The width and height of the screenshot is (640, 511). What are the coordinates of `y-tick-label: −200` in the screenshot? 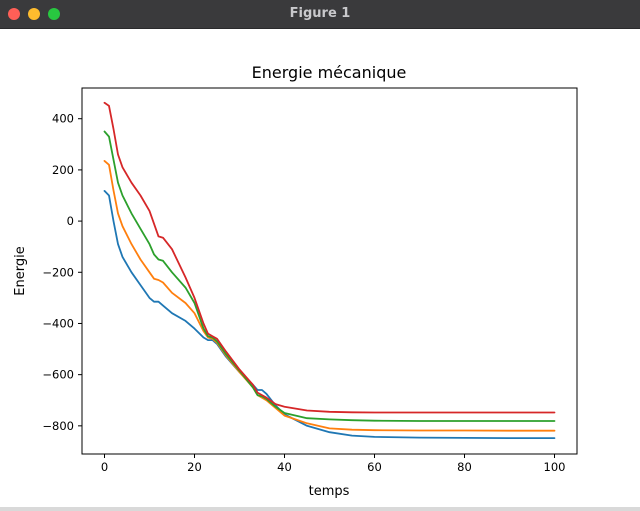 It's located at (58, 272).